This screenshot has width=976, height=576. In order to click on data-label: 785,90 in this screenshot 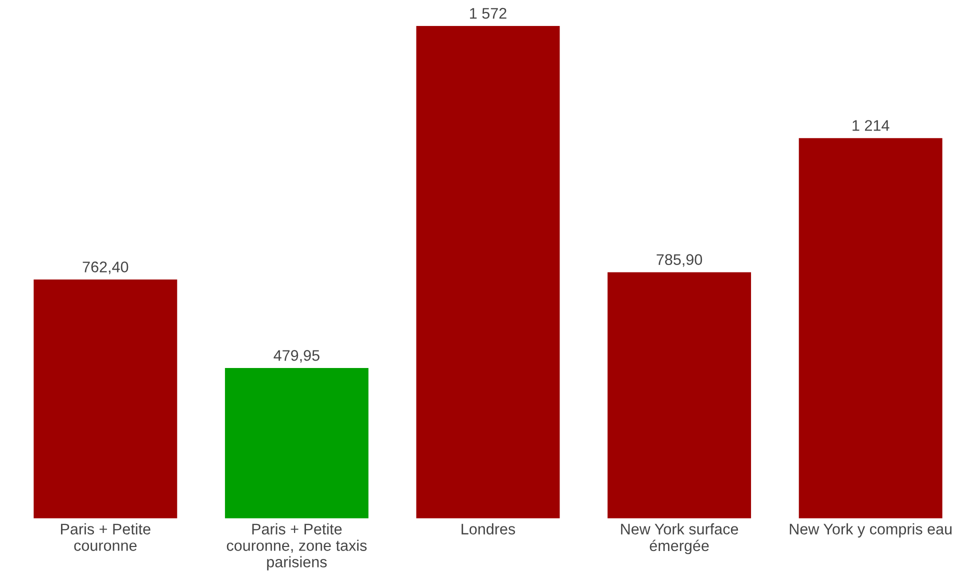, I will do `click(679, 260)`.